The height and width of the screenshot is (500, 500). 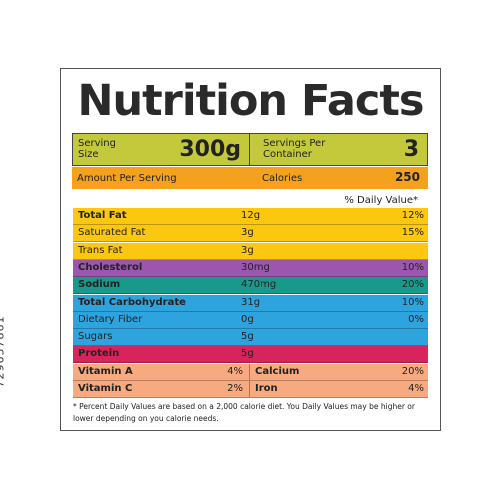 I want to click on vitamin-name: Vitamin A, so click(x=105, y=371).